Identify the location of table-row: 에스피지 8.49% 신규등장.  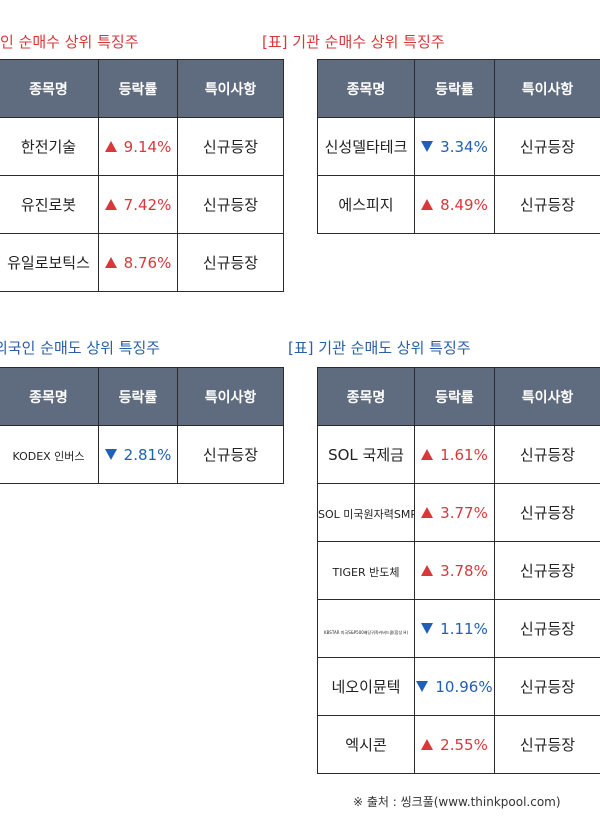
(458, 204).